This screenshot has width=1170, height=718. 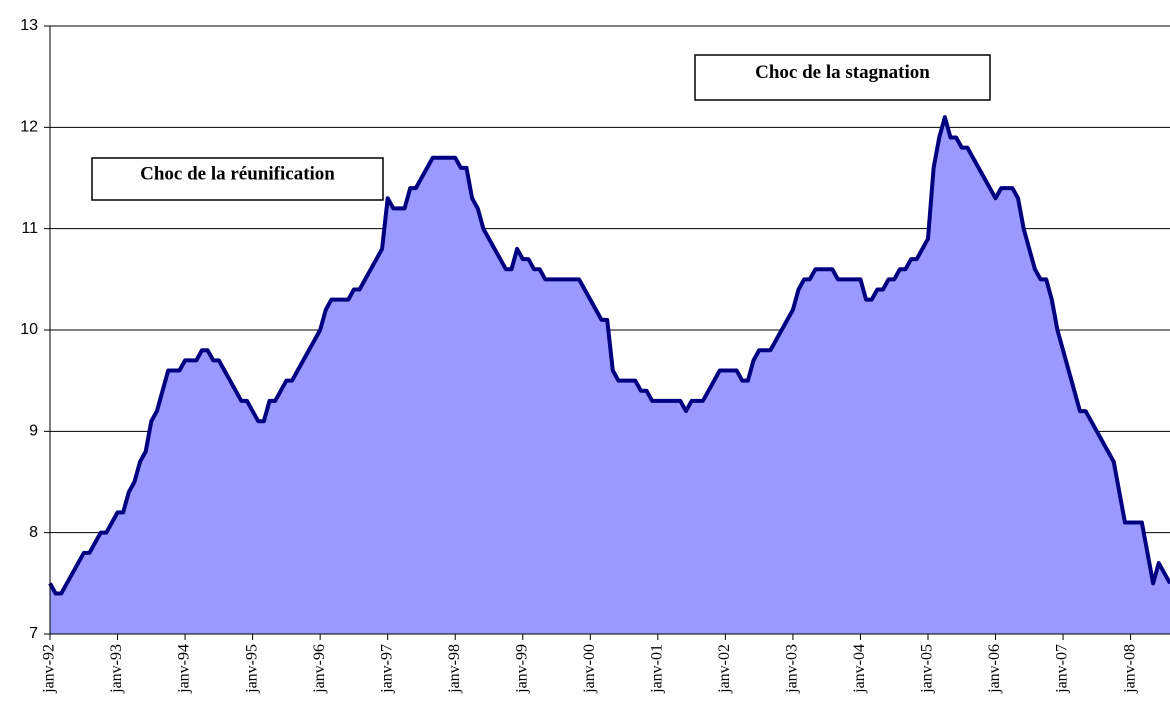 What do you see at coordinates (29, 329) in the screenshot?
I see `y-tick-label: 10` at bounding box center [29, 329].